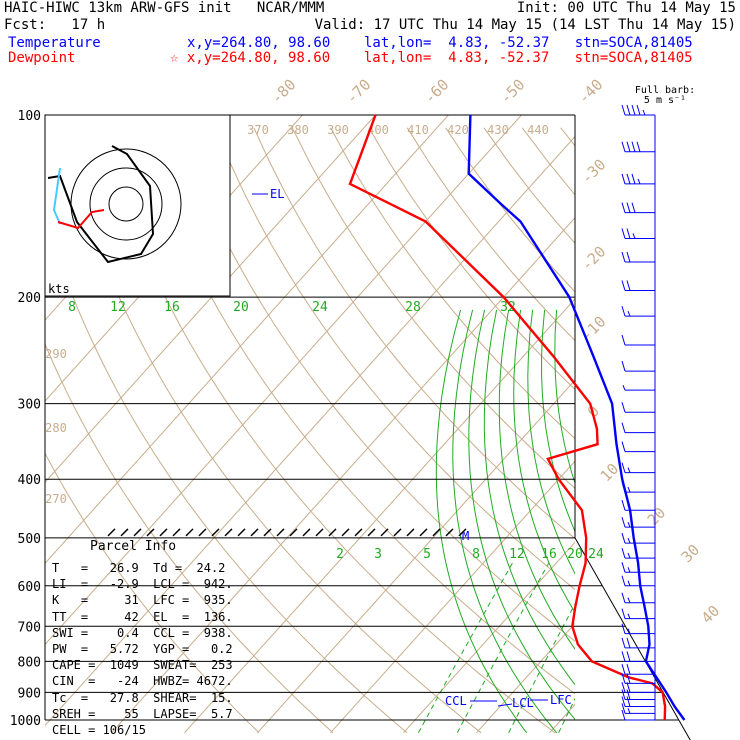 The image size is (740, 740). Describe the element at coordinates (81, 219) in the screenshot. I see `hodograph-trace-surface` at that location.